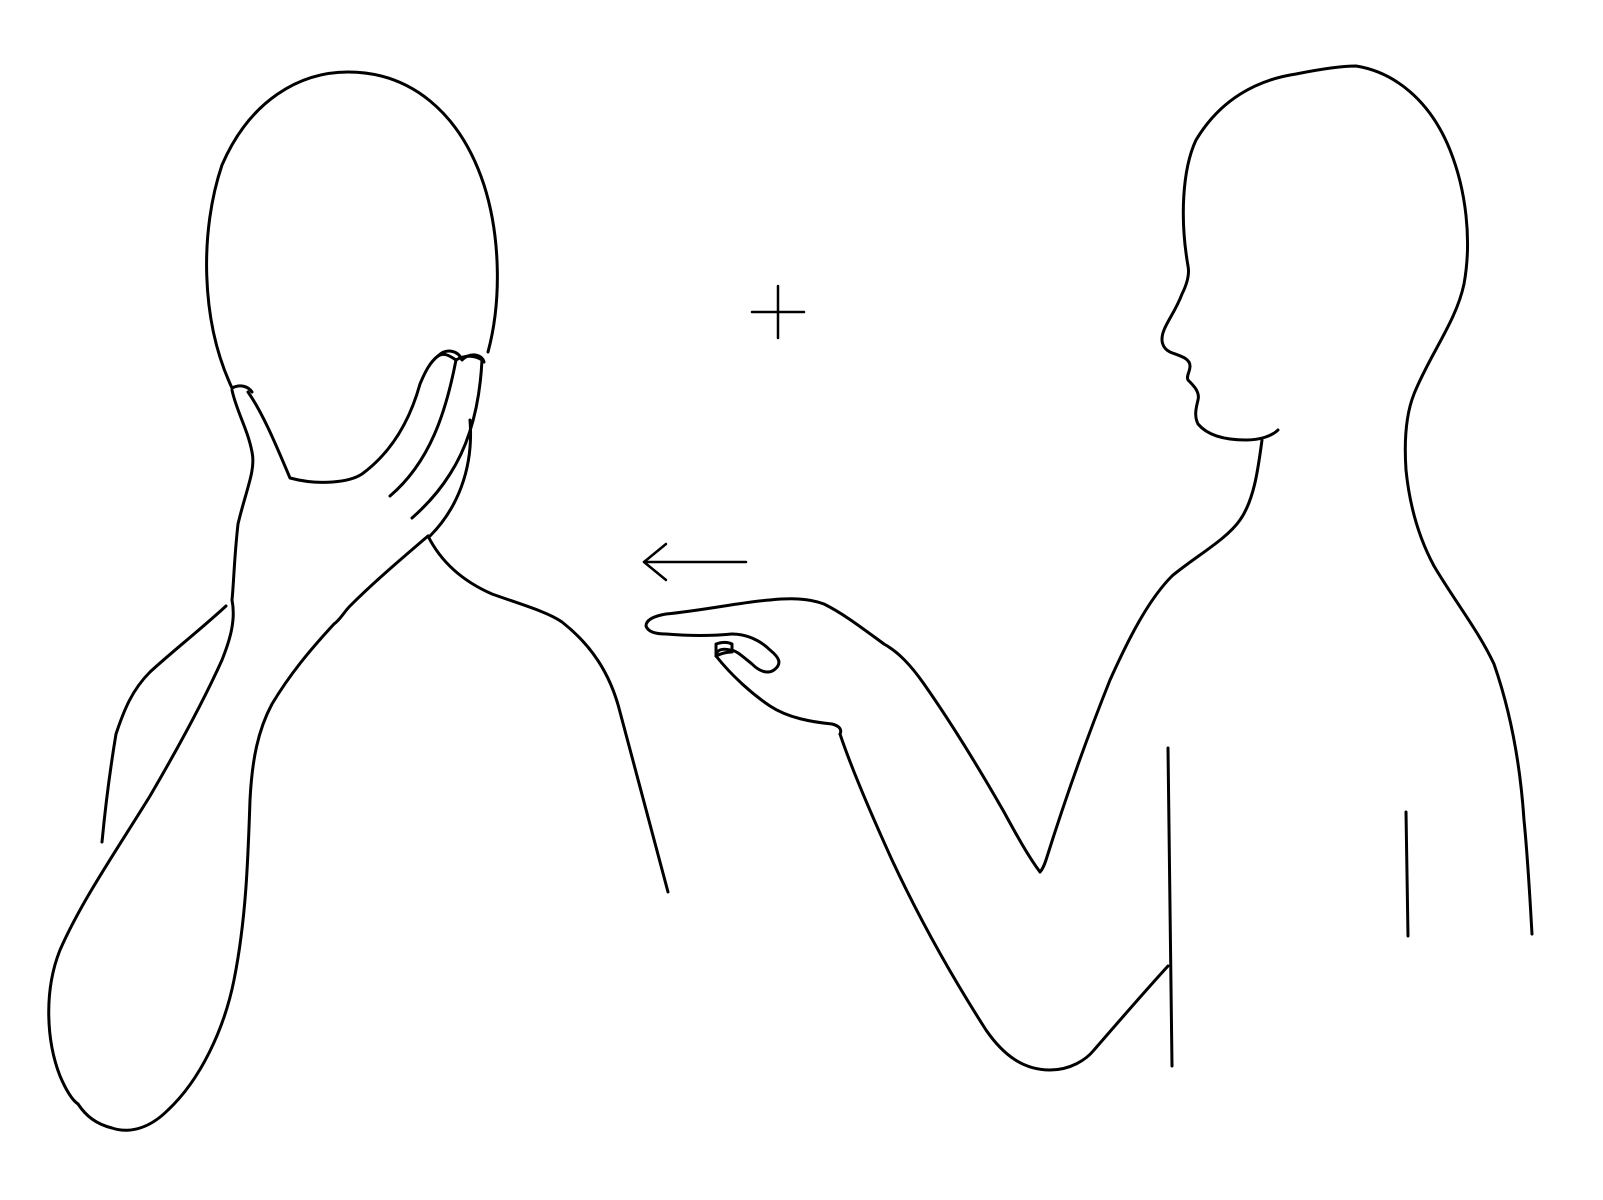  I want to click on right-person-index-finger, so click(708, 617).